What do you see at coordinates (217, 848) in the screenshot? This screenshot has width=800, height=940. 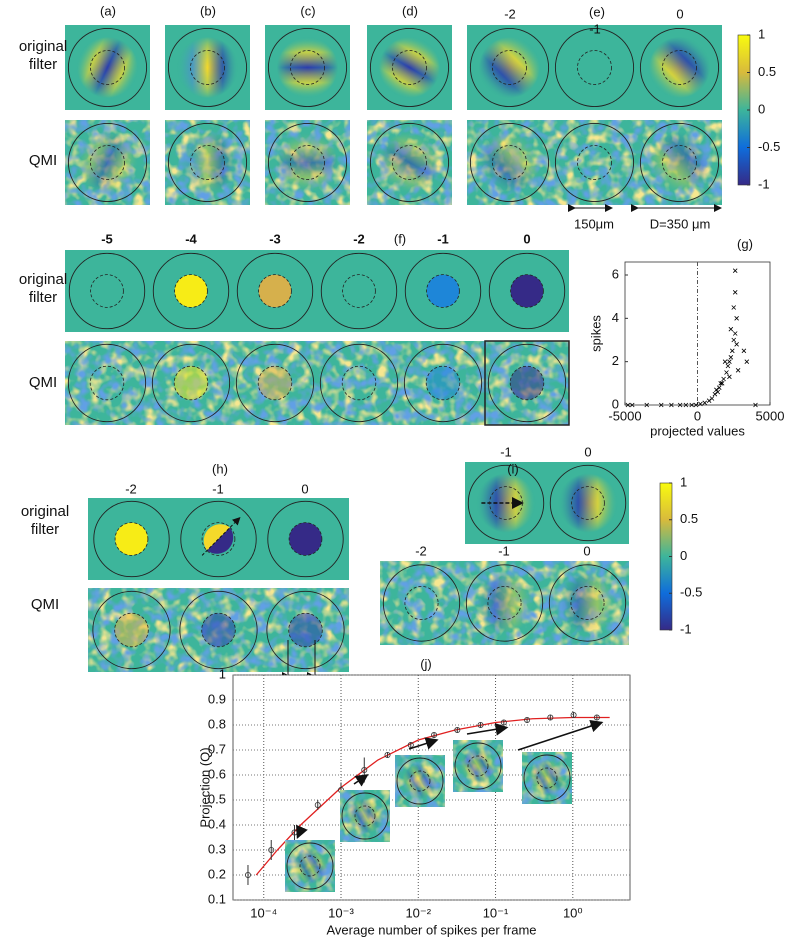 I see `y-tick-label: 0.3` at bounding box center [217, 848].